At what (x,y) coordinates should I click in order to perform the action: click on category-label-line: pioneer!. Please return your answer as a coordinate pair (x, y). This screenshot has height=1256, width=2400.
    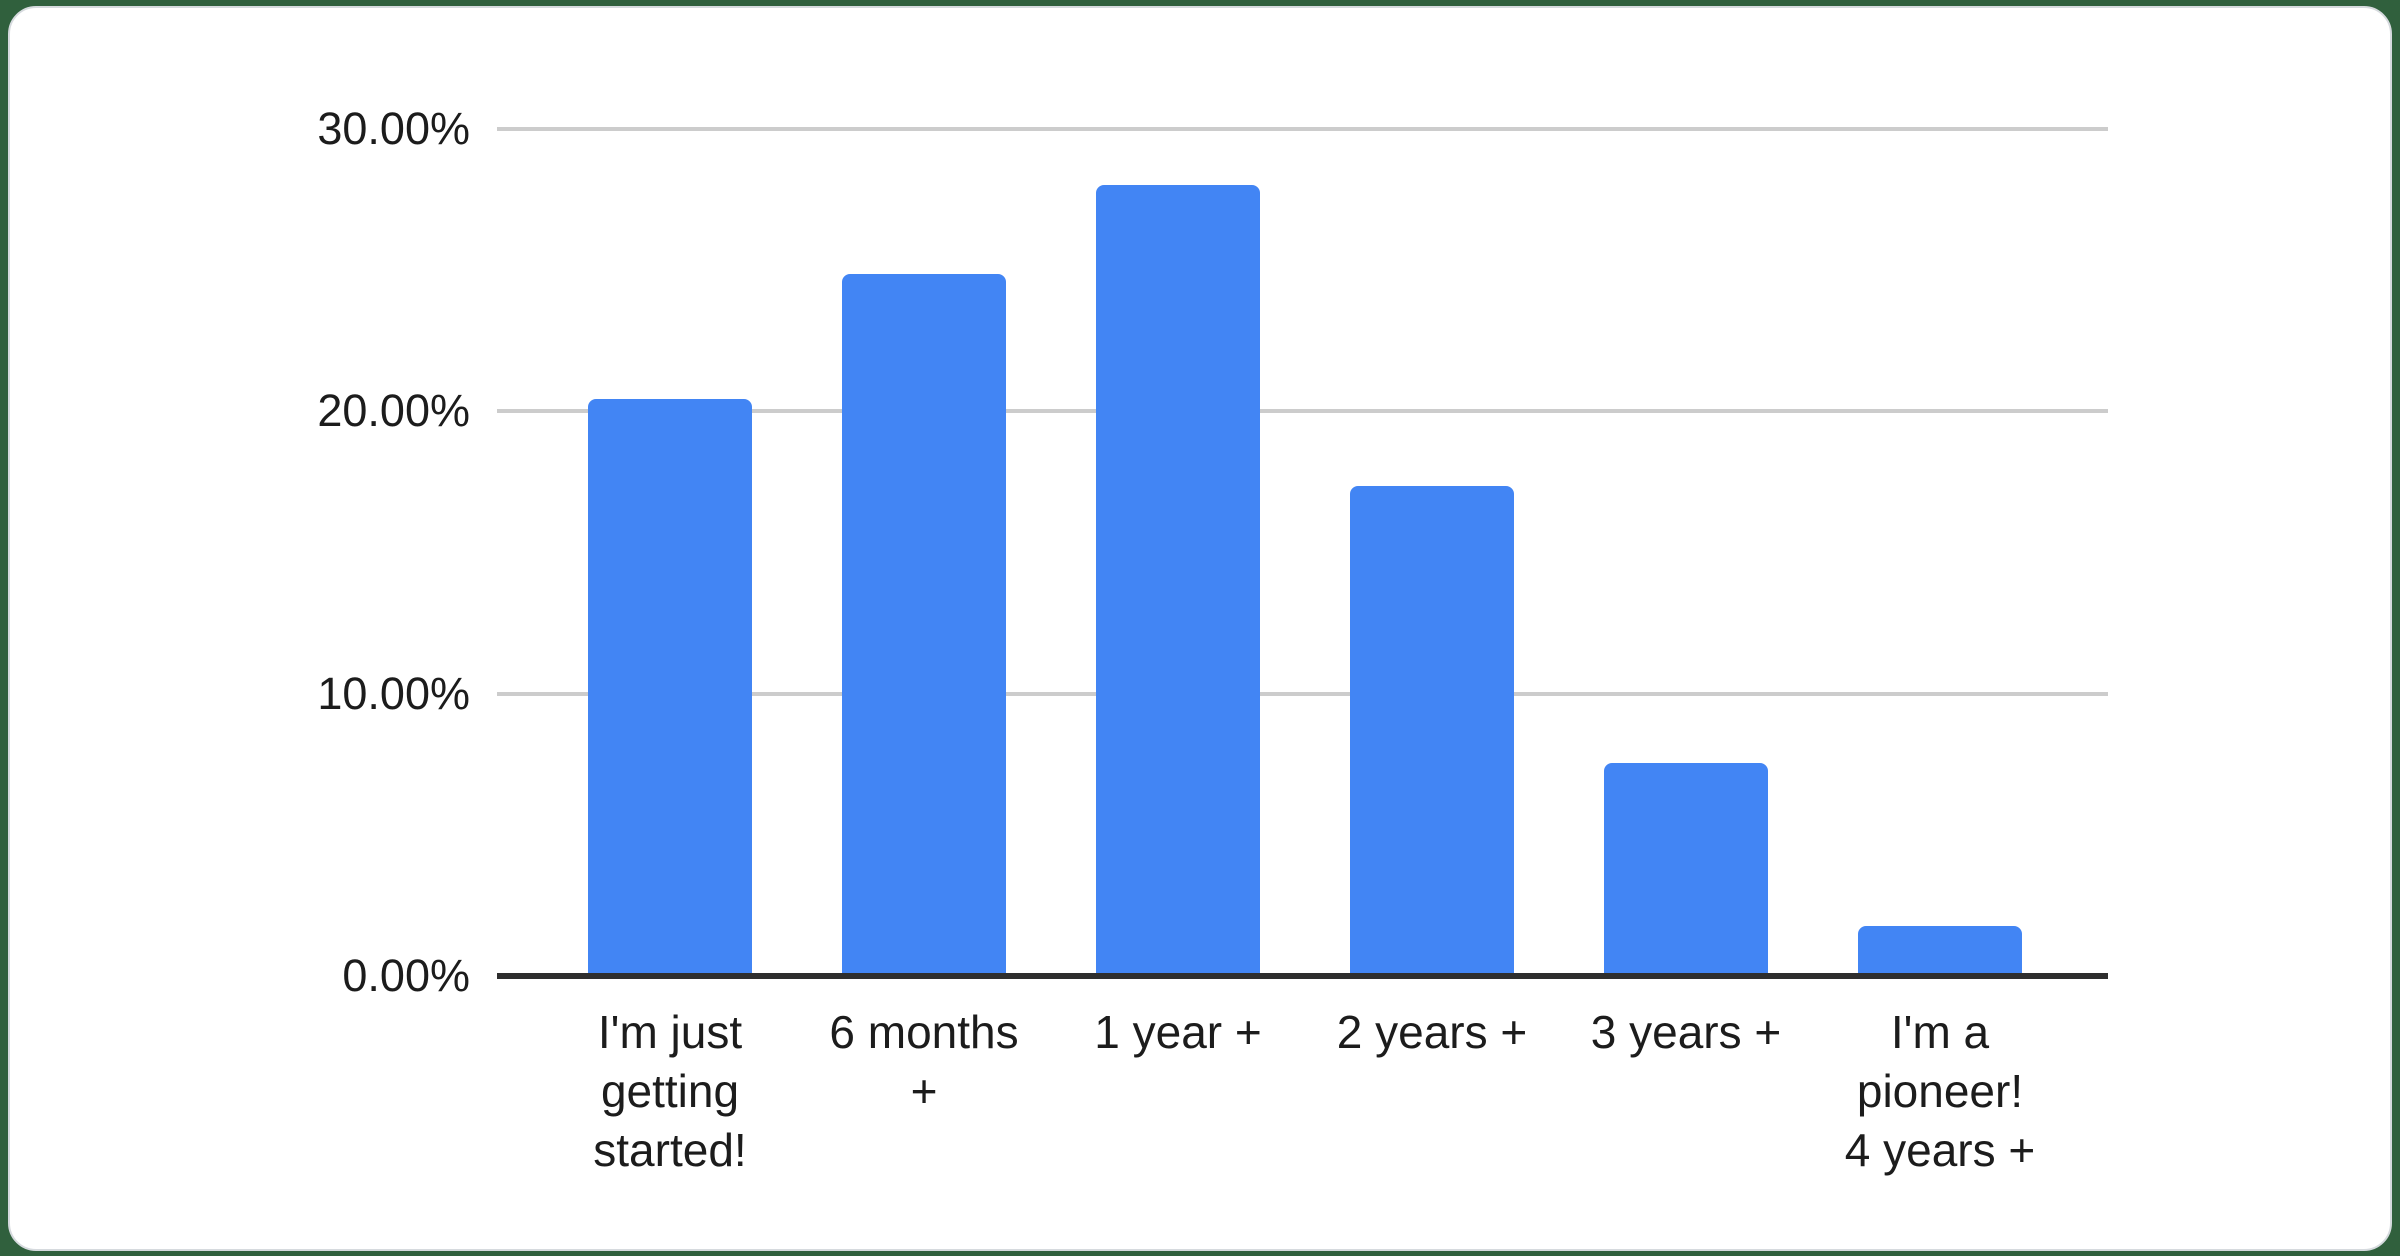
    Looking at the image, I should click on (1940, 1091).